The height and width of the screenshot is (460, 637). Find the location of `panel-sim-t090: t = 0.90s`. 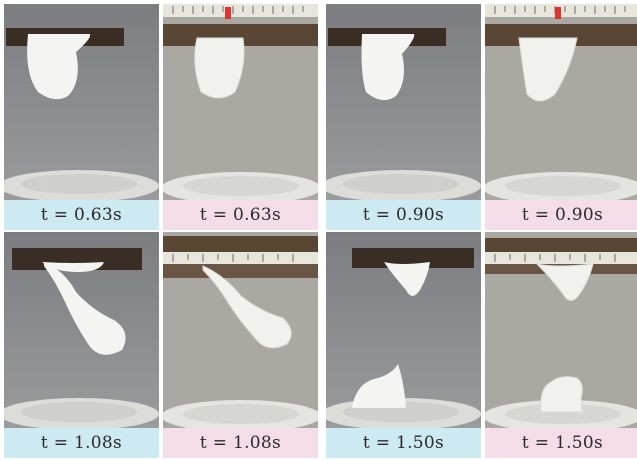

panel-sim-t090: t = 0.90s is located at coordinates (403, 118).